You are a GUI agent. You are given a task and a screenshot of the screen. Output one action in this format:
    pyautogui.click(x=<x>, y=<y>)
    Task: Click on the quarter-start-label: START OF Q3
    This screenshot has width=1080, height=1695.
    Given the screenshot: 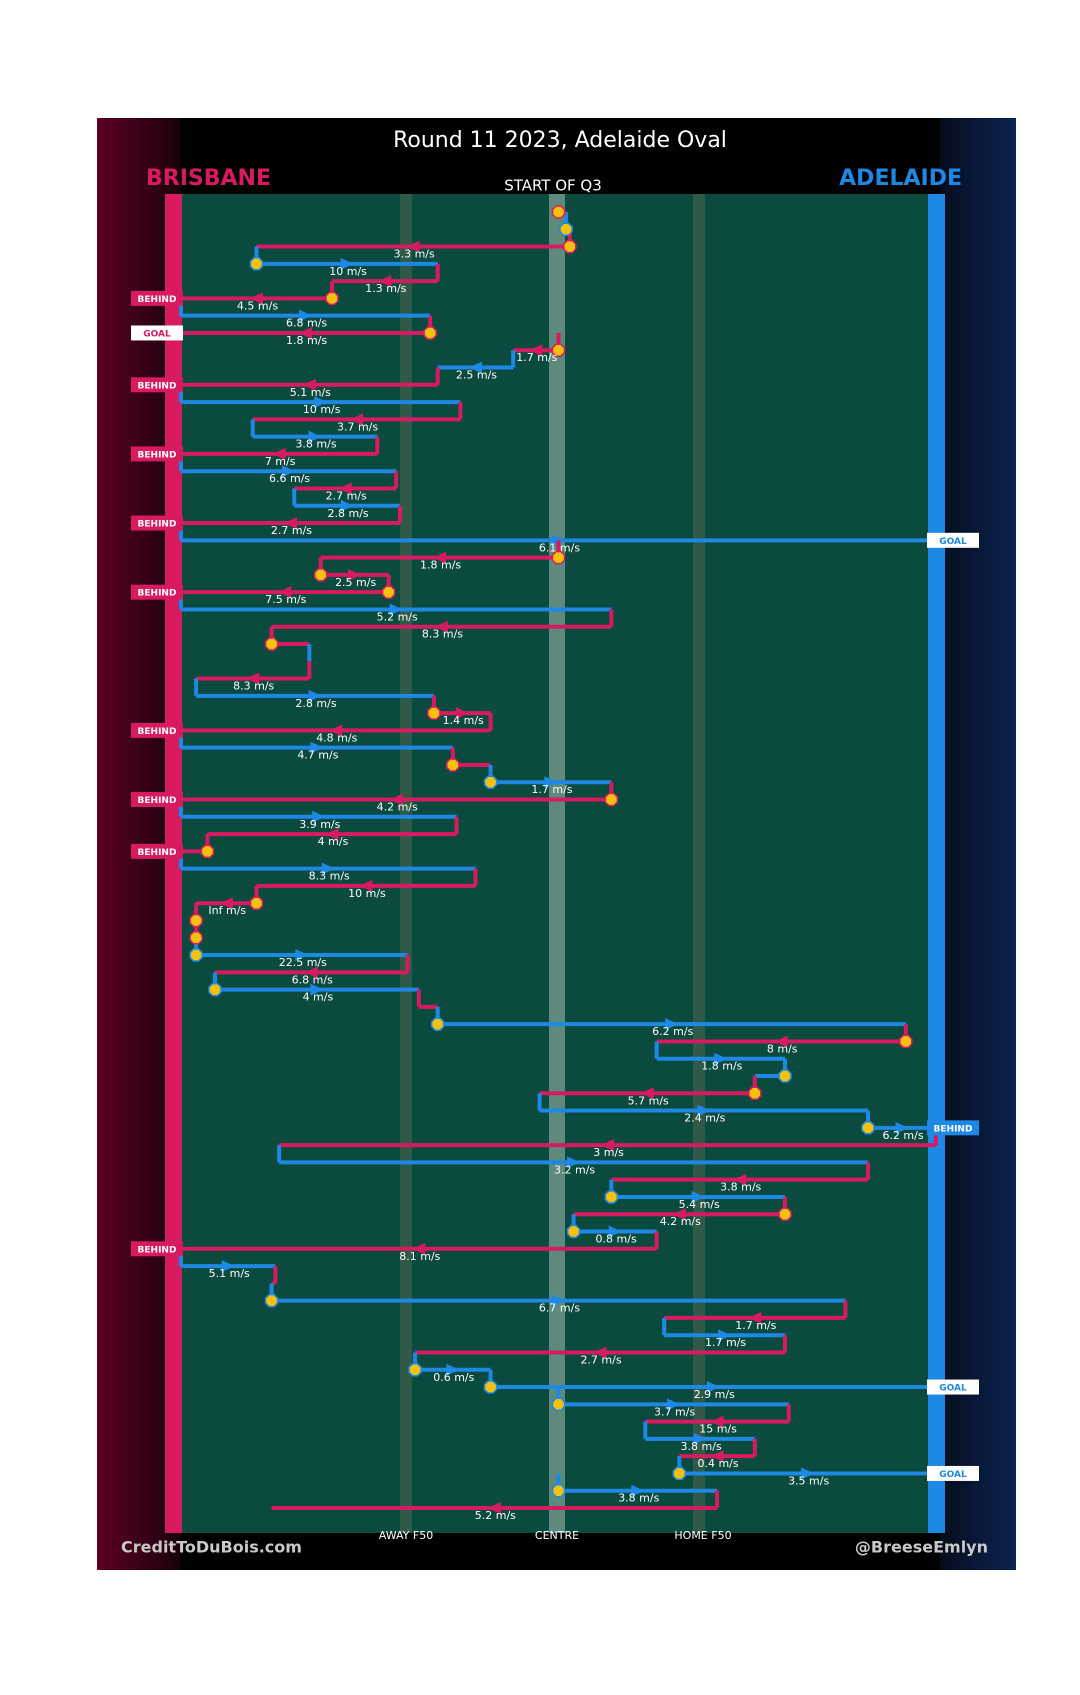 What is the action you would take?
    pyautogui.click(x=553, y=186)
    